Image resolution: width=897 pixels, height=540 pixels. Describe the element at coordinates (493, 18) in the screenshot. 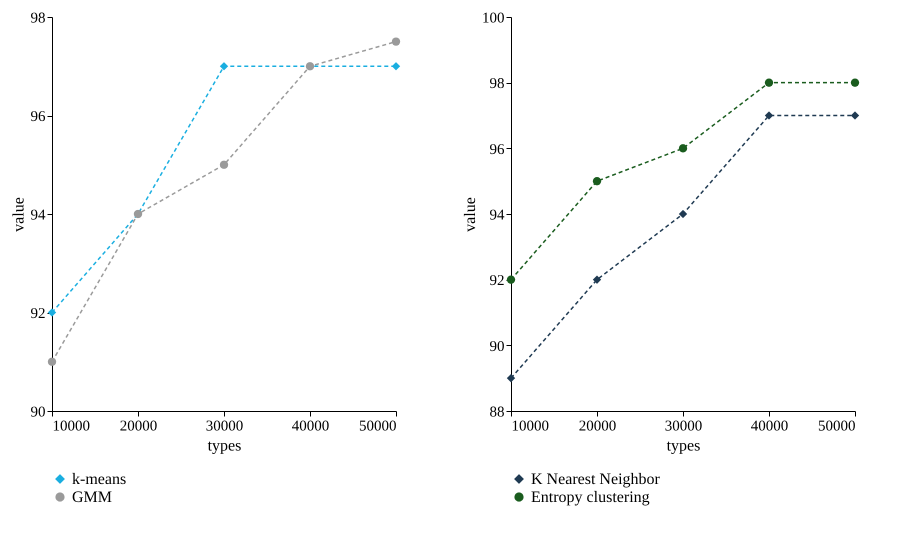

I see `y-tick-label: 100` at that location.